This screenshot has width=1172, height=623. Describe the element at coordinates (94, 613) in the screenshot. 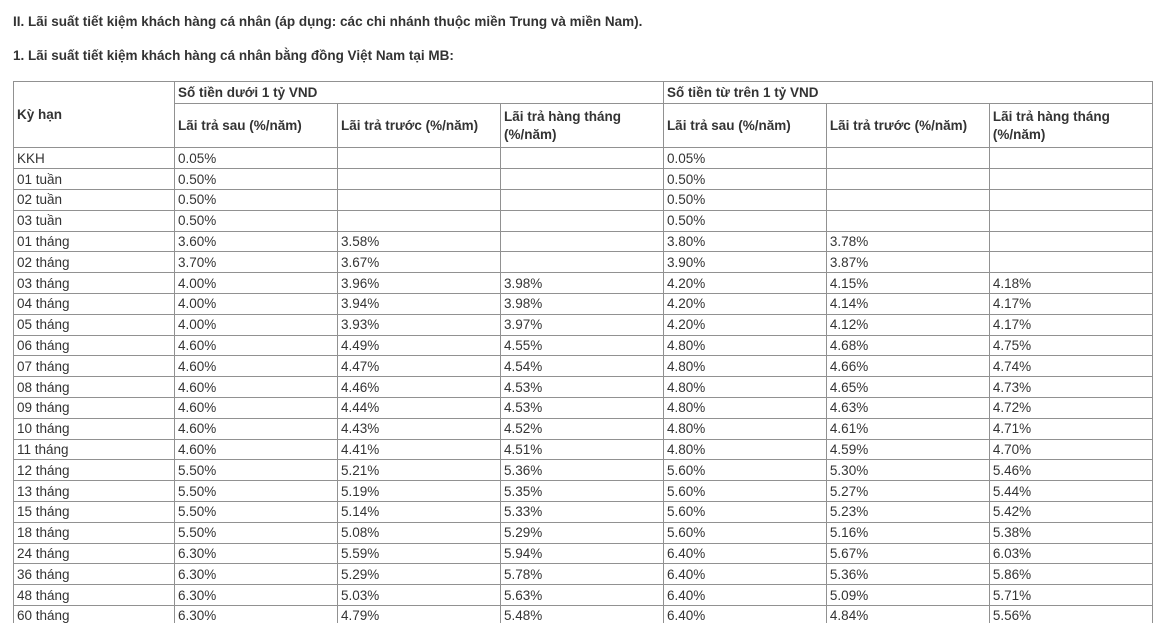

I see `term-cell: 60 tháng` at that location.